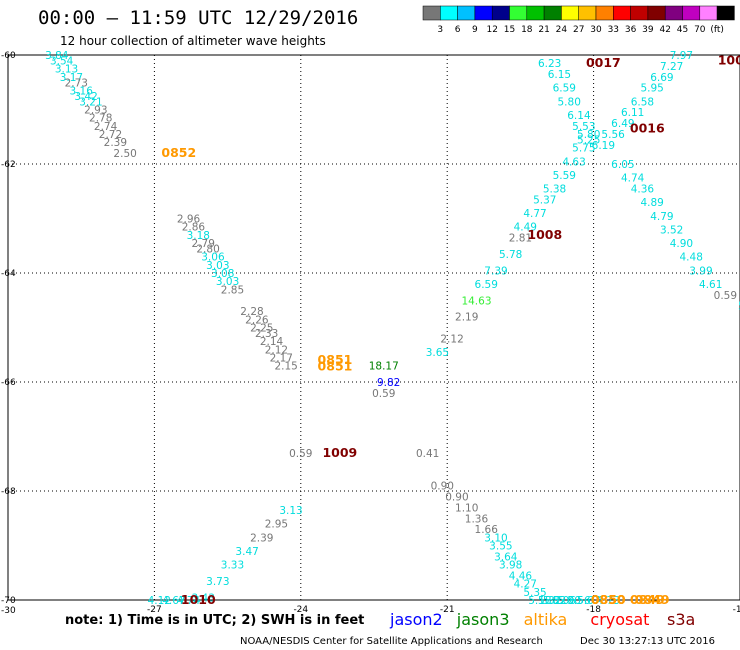  What do you see at coordinates (272, 342) in the screenshot?
I see `swh-label: 2.14` at bounding box center [272, 342].